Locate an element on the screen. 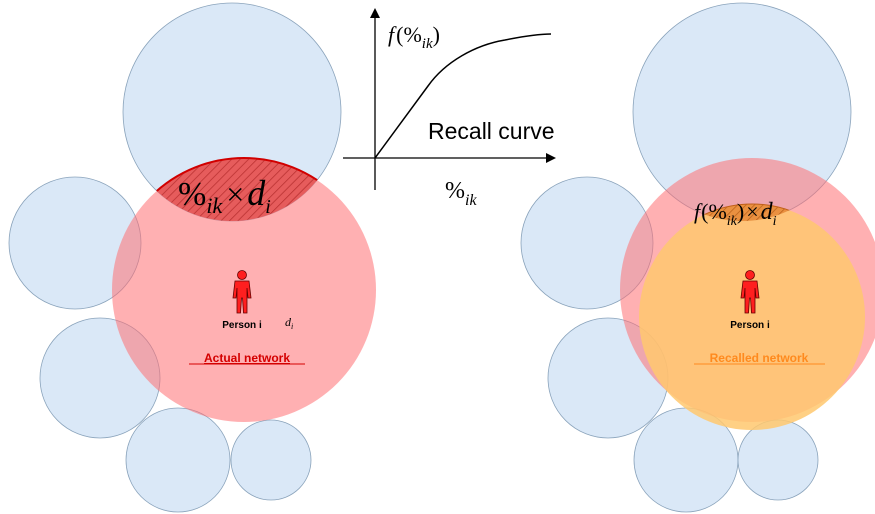 The image size is (875, 514). recall-curve-title: Recall curve is located at coordinates (491, 131).